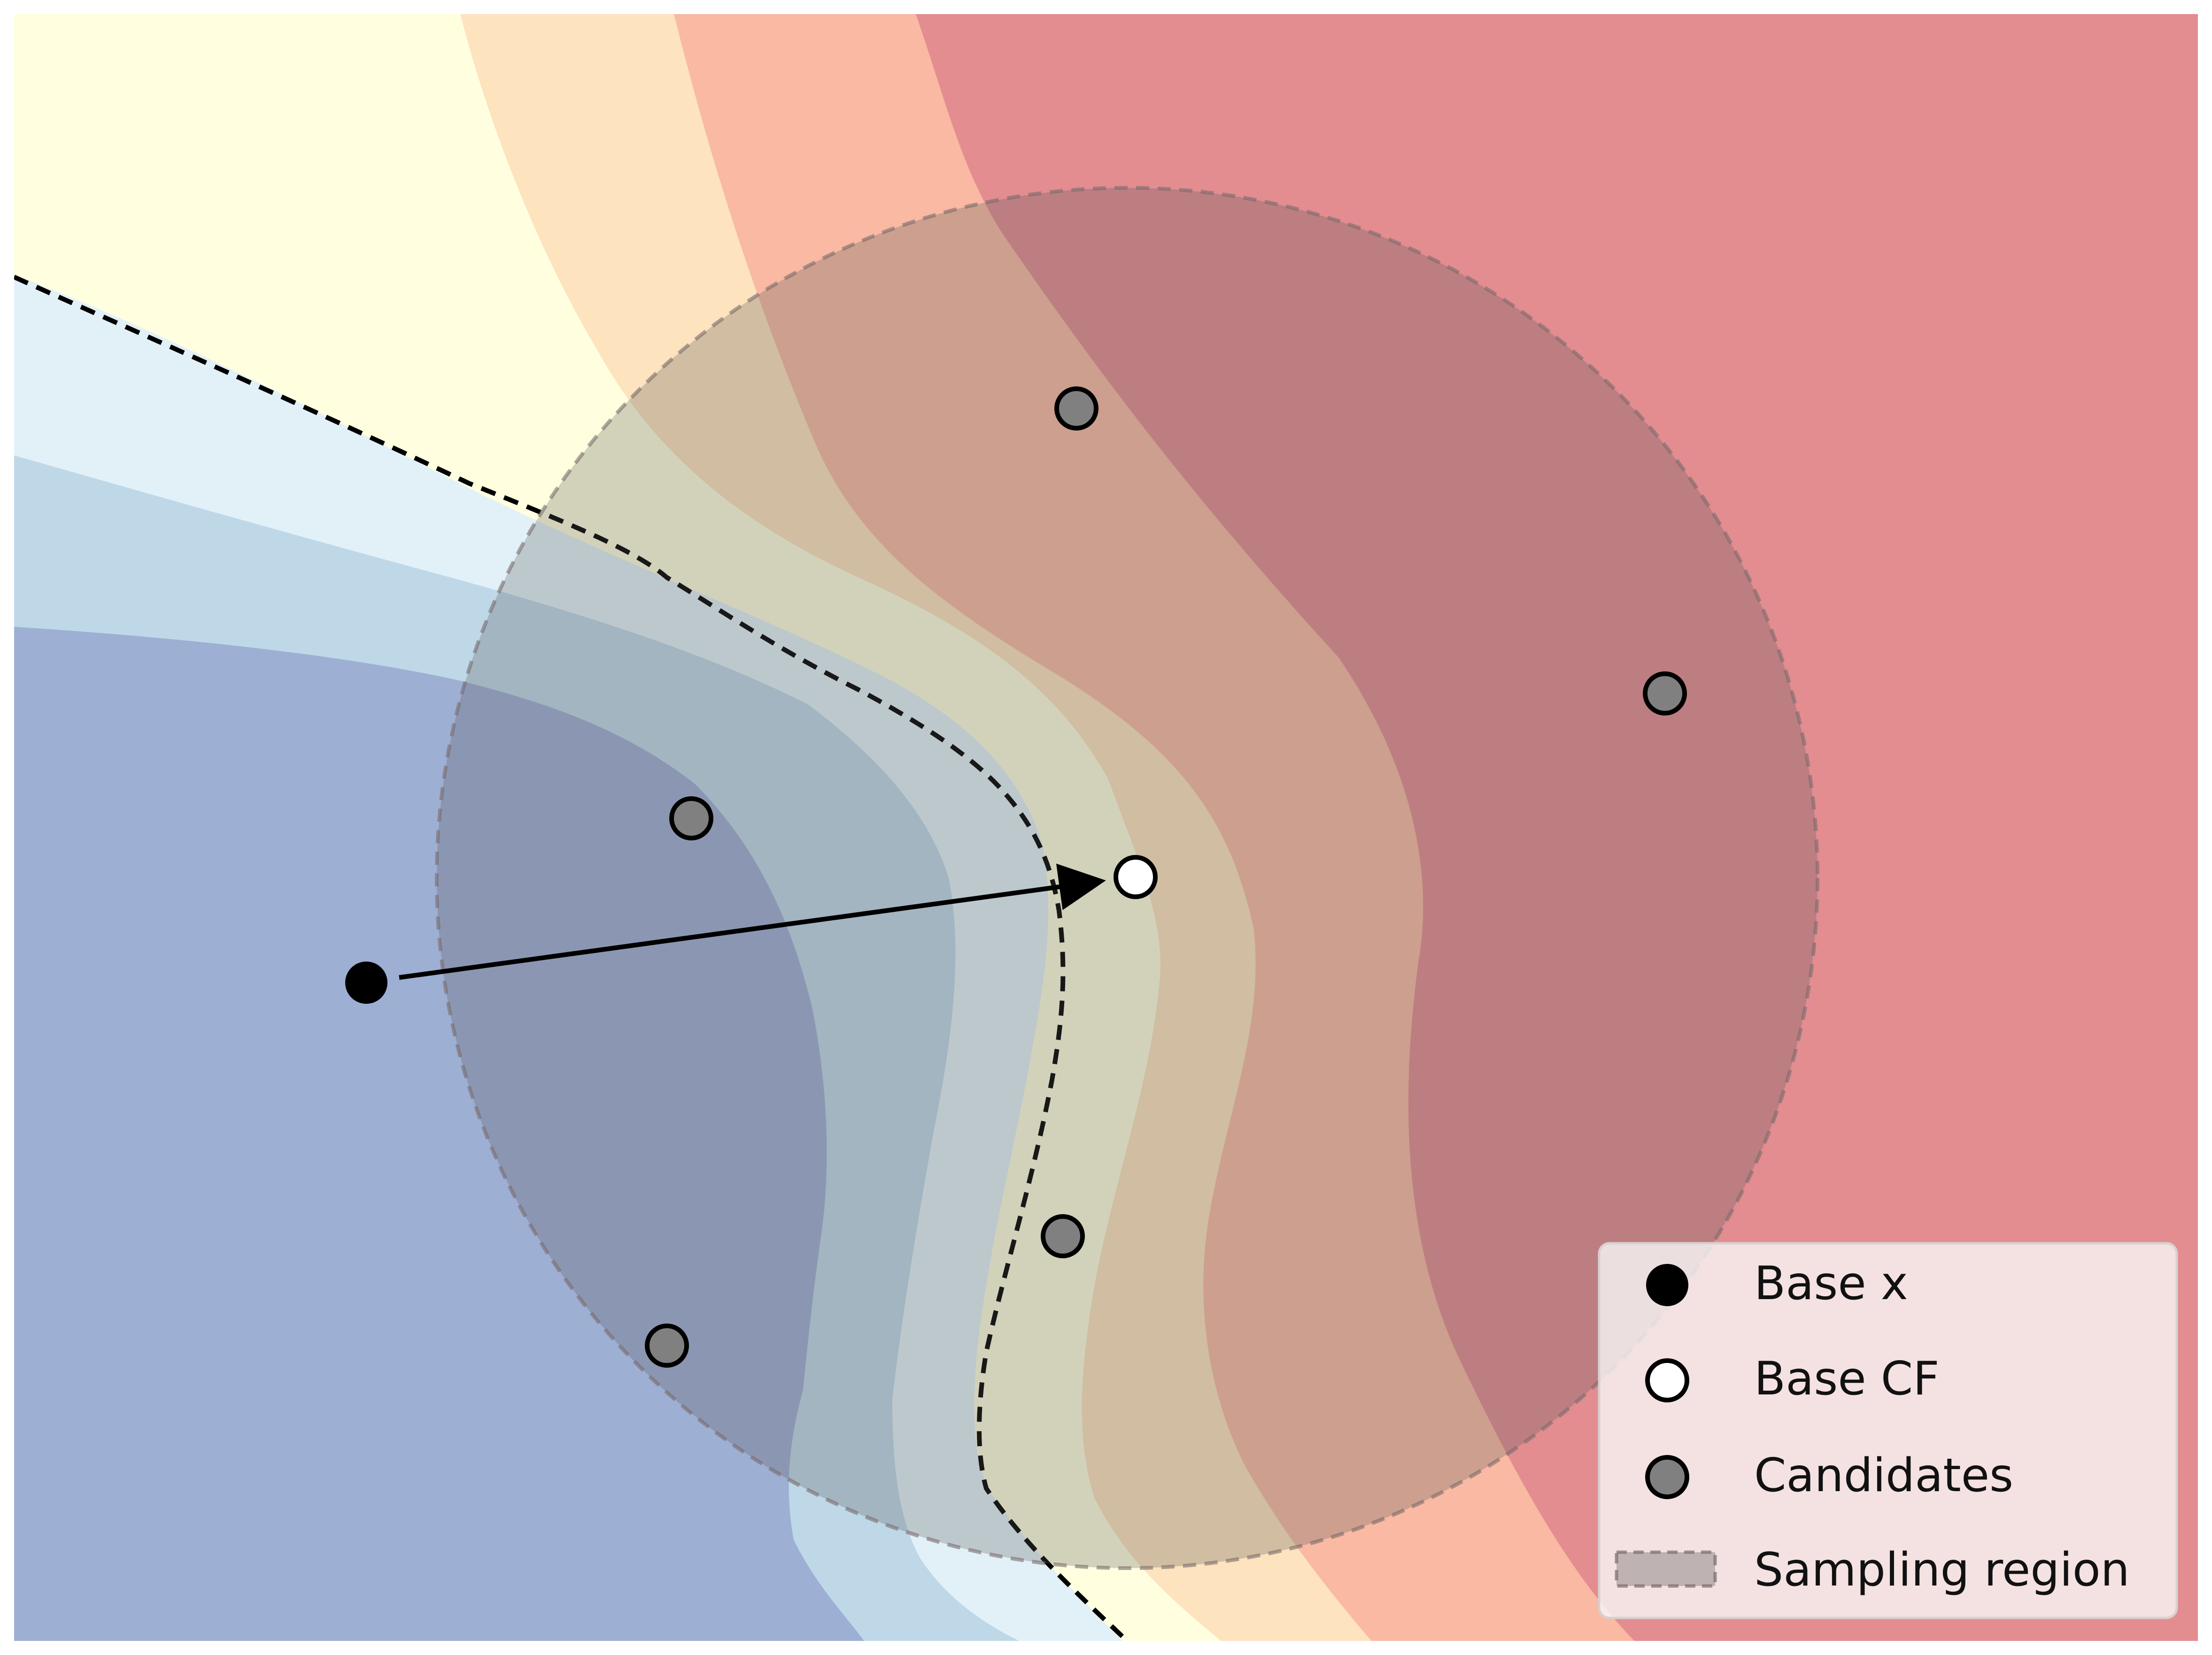 The height and width of the screenshot is (1655, 2212). What do you see at coordinates (366, 983) in the screenshot?
I see `base-x-point` at bounding box center [366, 983].